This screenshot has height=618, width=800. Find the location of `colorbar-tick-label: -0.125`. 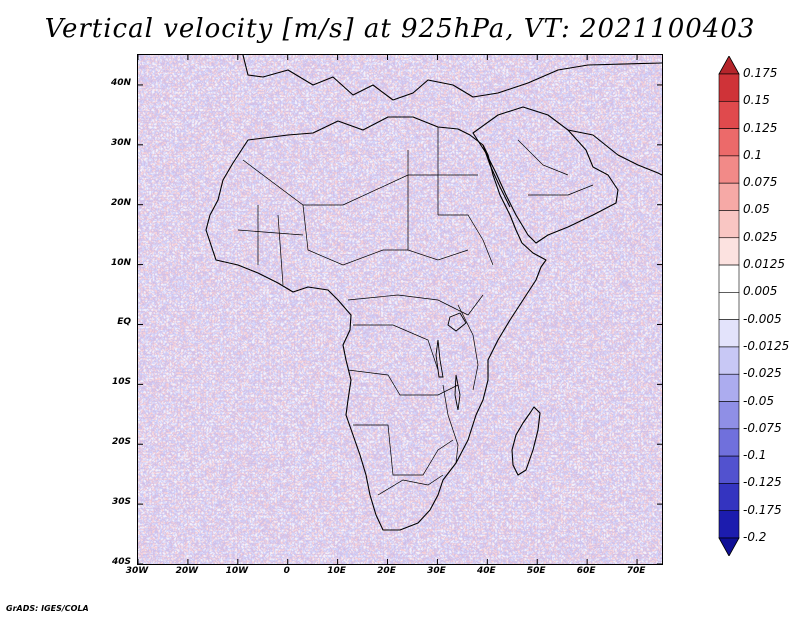

colorbar-tick-label: -0.125 is located at coordinates (762, 482).